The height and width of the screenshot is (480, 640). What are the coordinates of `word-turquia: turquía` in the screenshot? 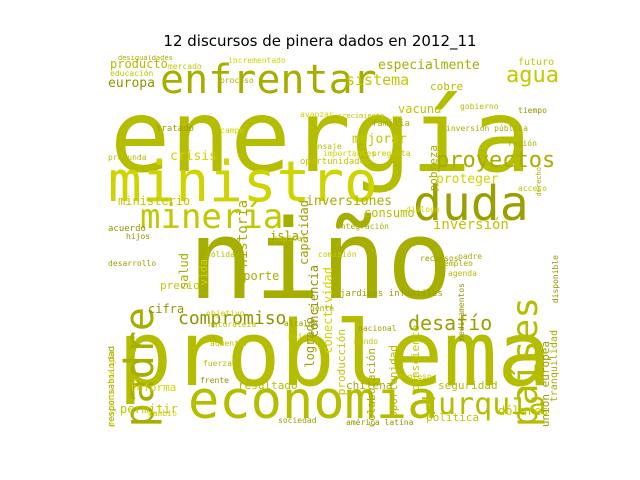 It's located at (483, 404).